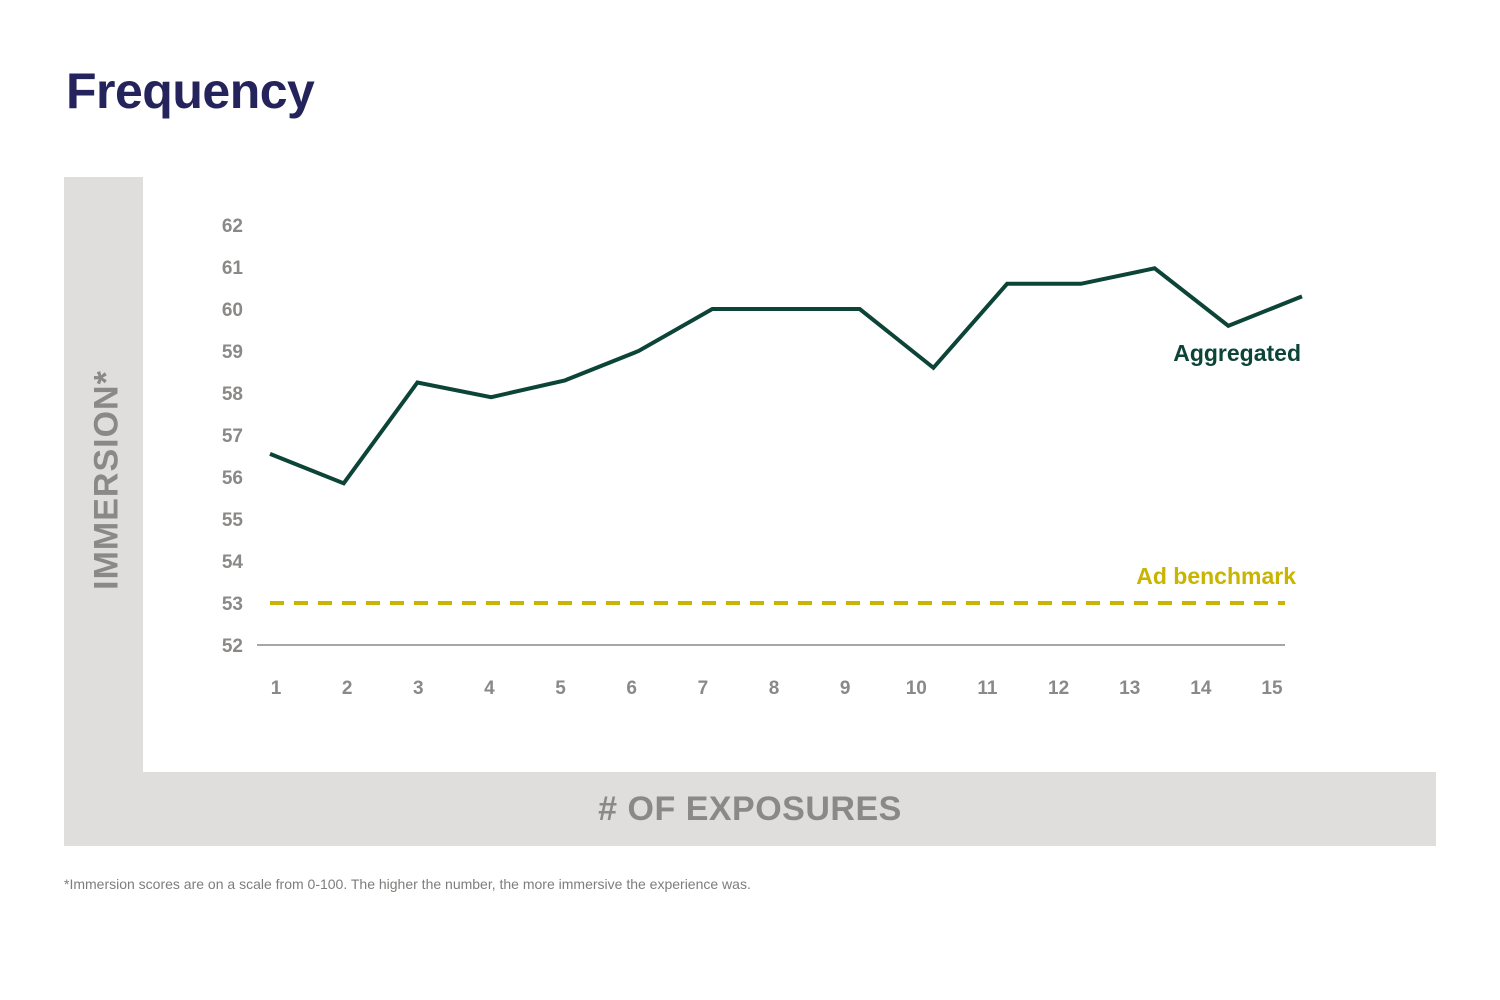 Image resolution: width=1500 pixels, height=1000 pixels. I want to click on x-tick-label: 14, so click(1201, 688).